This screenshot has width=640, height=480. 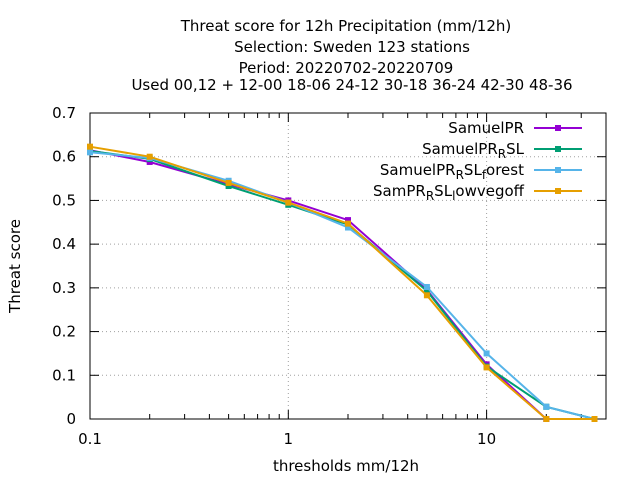 I want to click on x-axis-label: thresholds mm/12h, so click(x=346, y=466).